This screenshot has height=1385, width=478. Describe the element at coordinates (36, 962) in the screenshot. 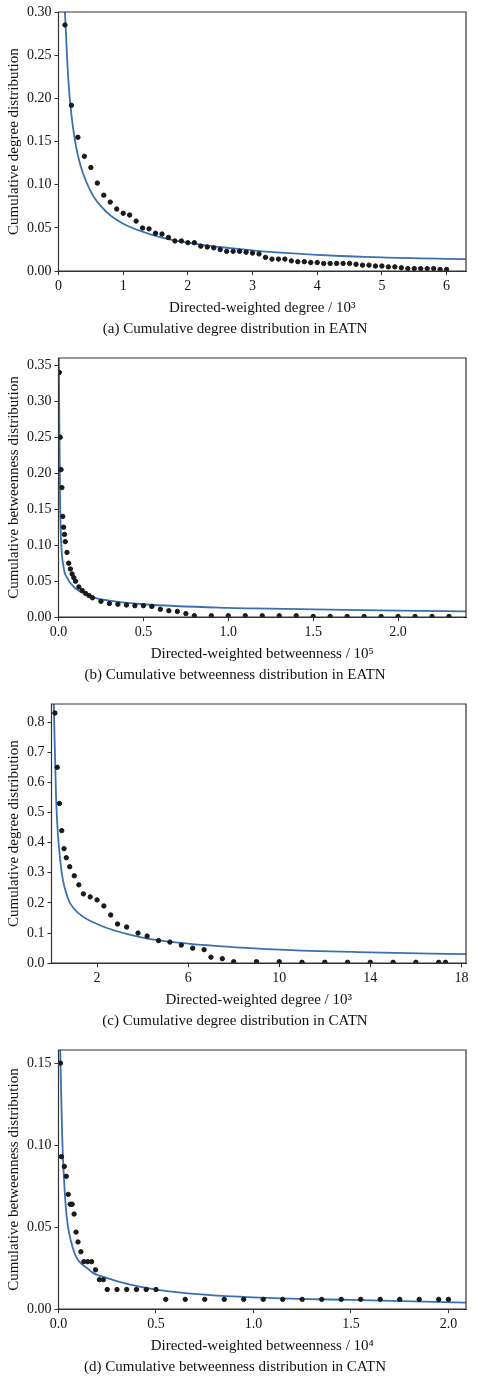

I see `y-tick-label: 0.0` at that location.